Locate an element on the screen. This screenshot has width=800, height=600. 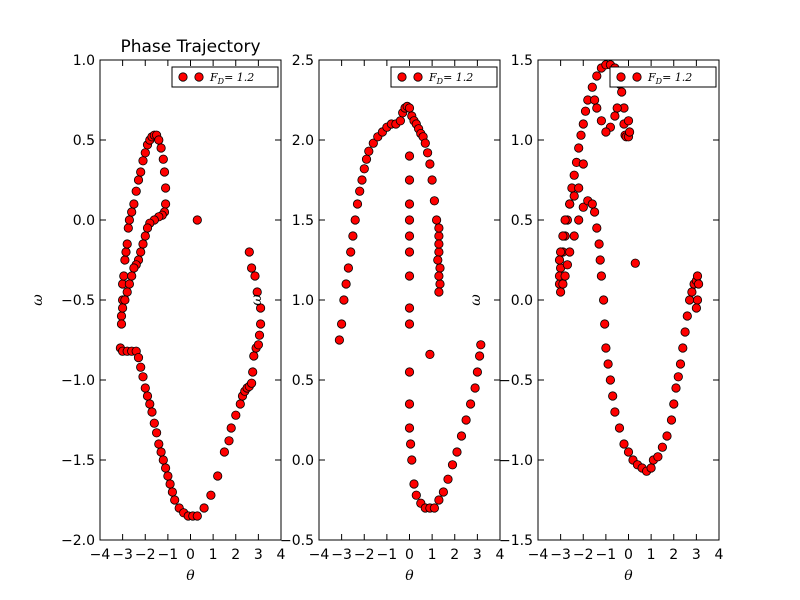
y-tick-label: −0.5 is located at coordinates (78, 301).